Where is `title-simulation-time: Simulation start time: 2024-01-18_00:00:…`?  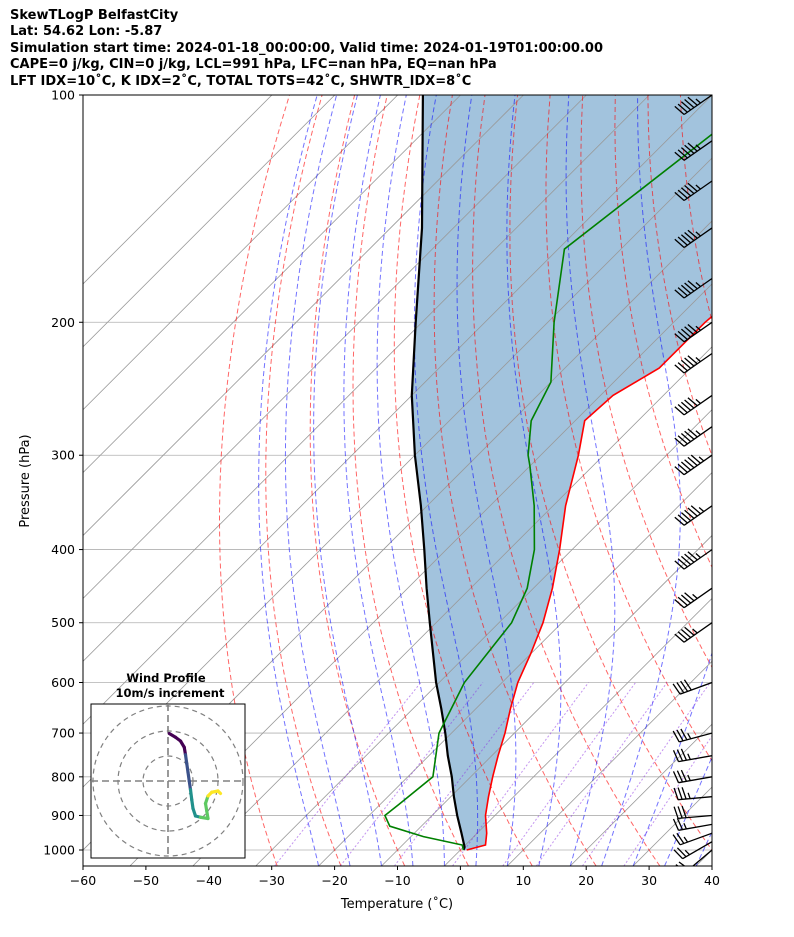 title-simulation-time: Simulation start time: 2024-01-18_00:00:… is located at coordinates (306, 48).